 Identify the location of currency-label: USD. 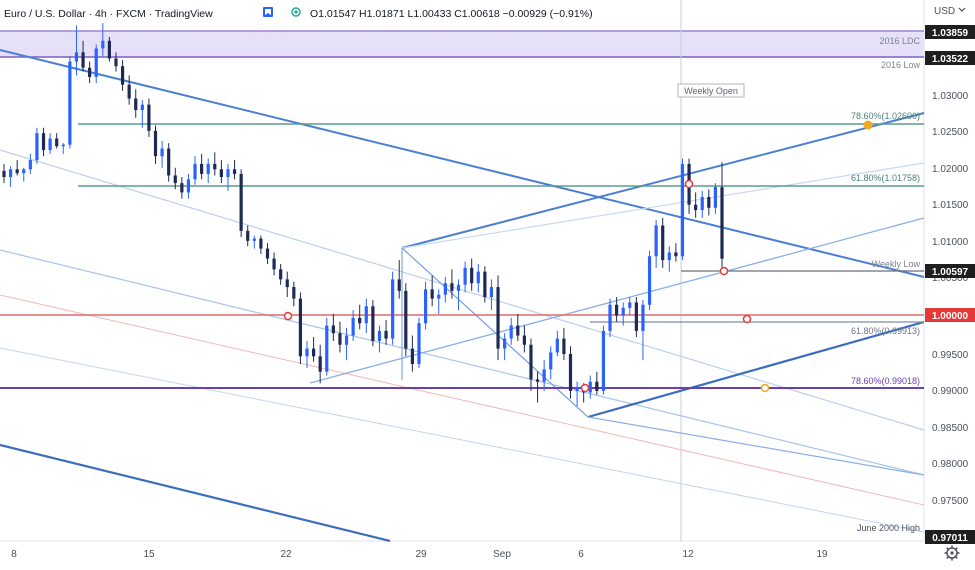
(944, 11).